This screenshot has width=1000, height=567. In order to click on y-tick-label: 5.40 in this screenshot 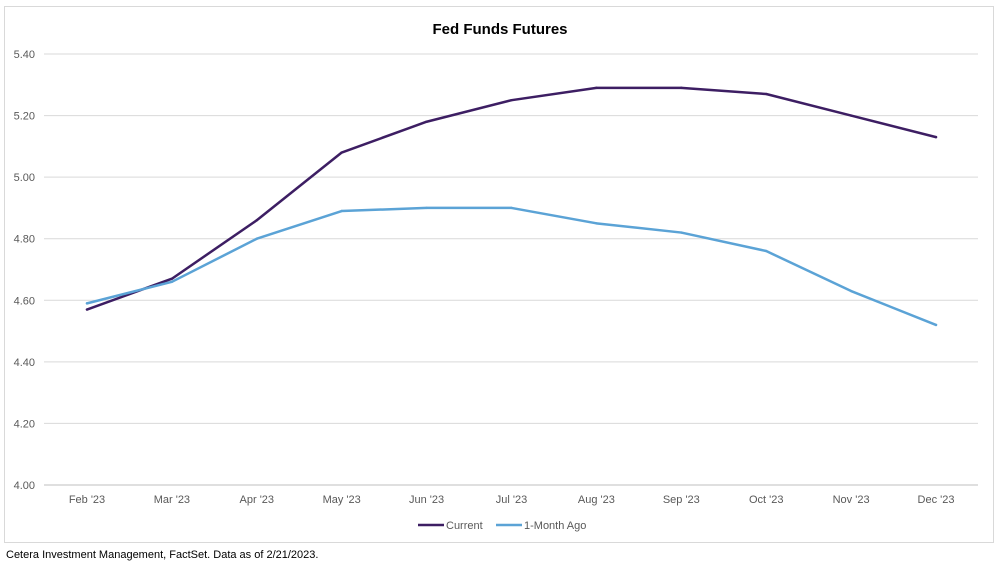, I will do `click(24, 55)`.